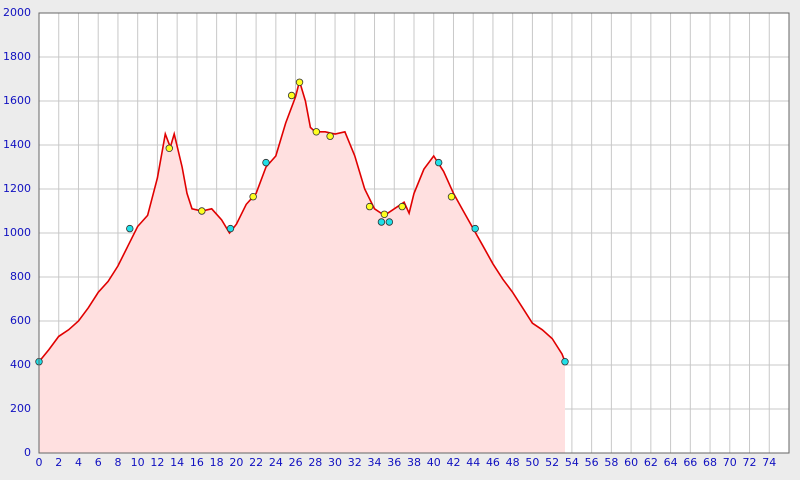  What do you see at coordinates (355, 462) in the screenshot?
I see `x-tick-label: 32` at bounding box center [355, 462].